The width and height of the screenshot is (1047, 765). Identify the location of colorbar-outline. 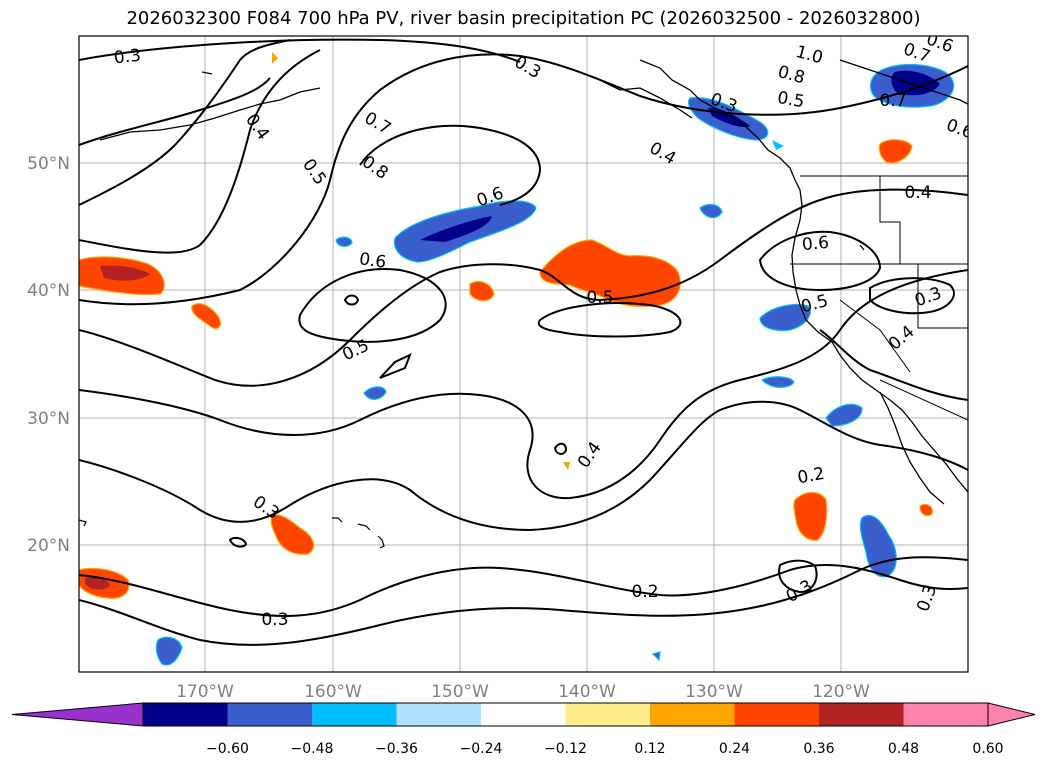
(565, 714).